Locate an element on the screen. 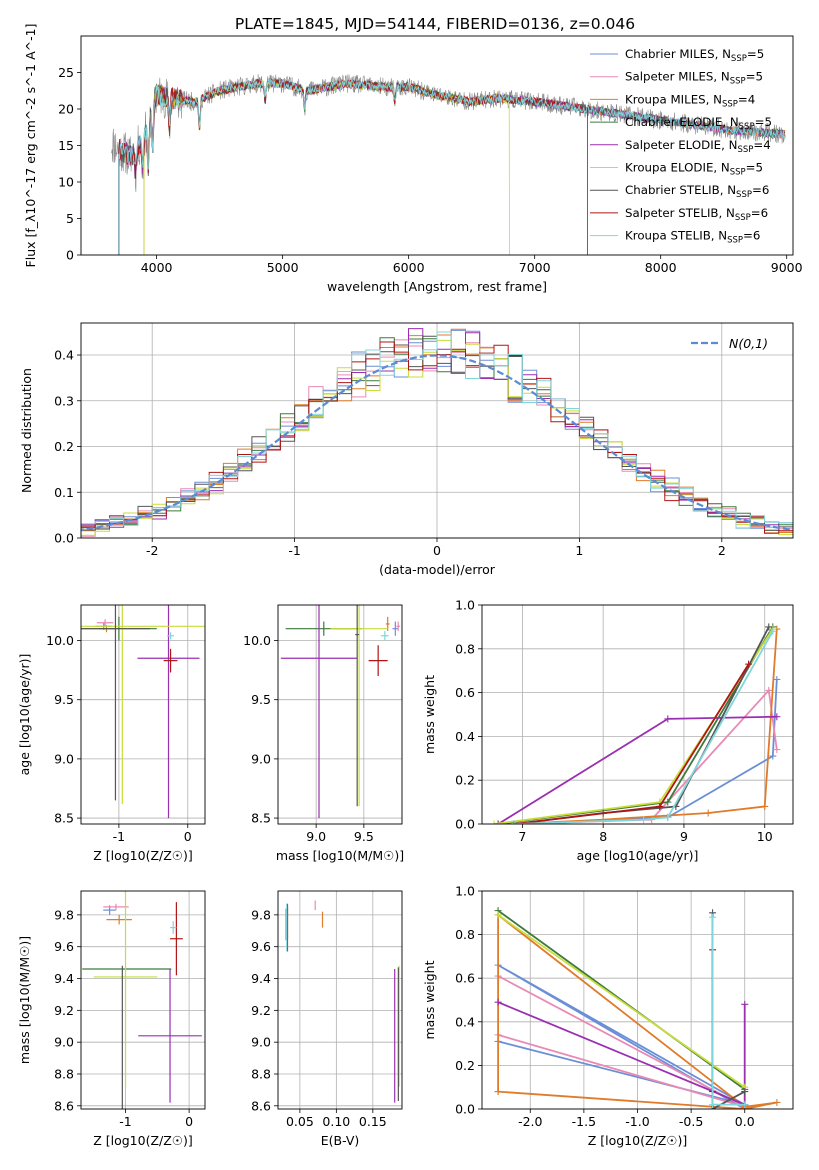 The width and height of the screenshot is (819, 1170). y-tick-label: 15 is located at coordinates (66, 145).